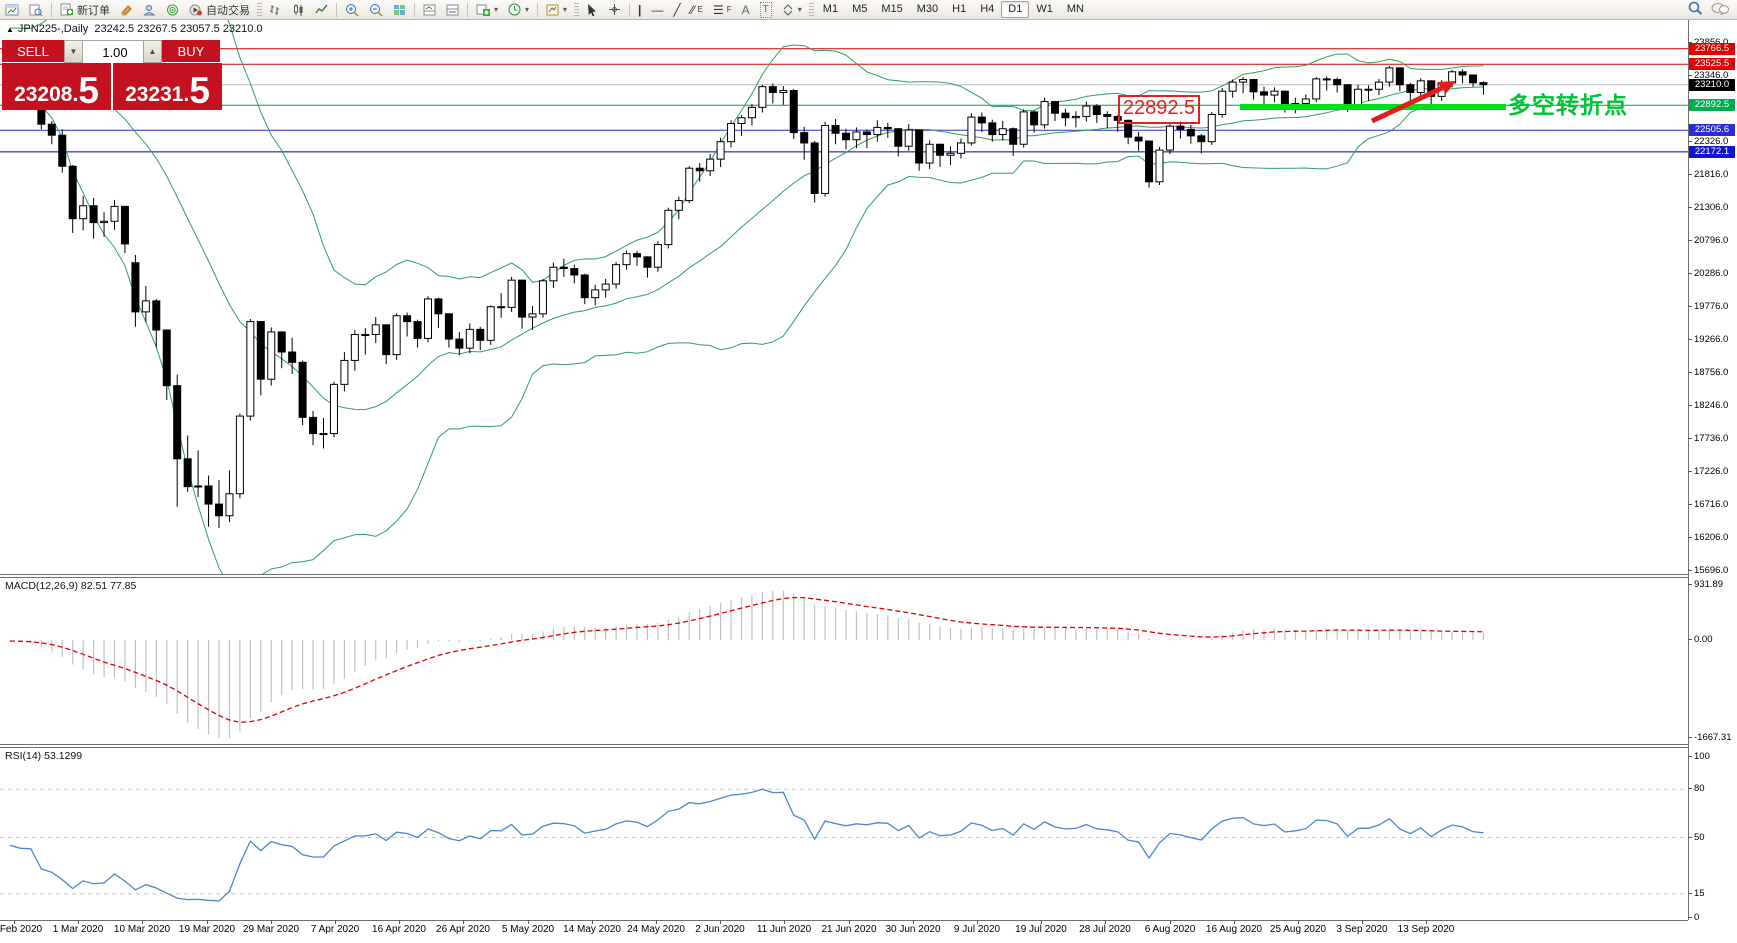 This screenshot has height=943, width=1737. I want to click on indicator-window-icon, so click(429, 10).